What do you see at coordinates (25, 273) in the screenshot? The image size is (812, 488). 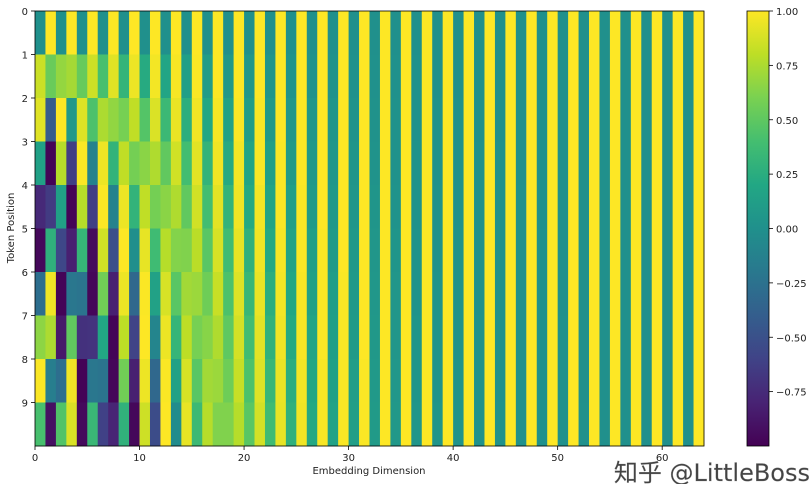 I see `tick-label: 6` at bounding box center [25, 273].